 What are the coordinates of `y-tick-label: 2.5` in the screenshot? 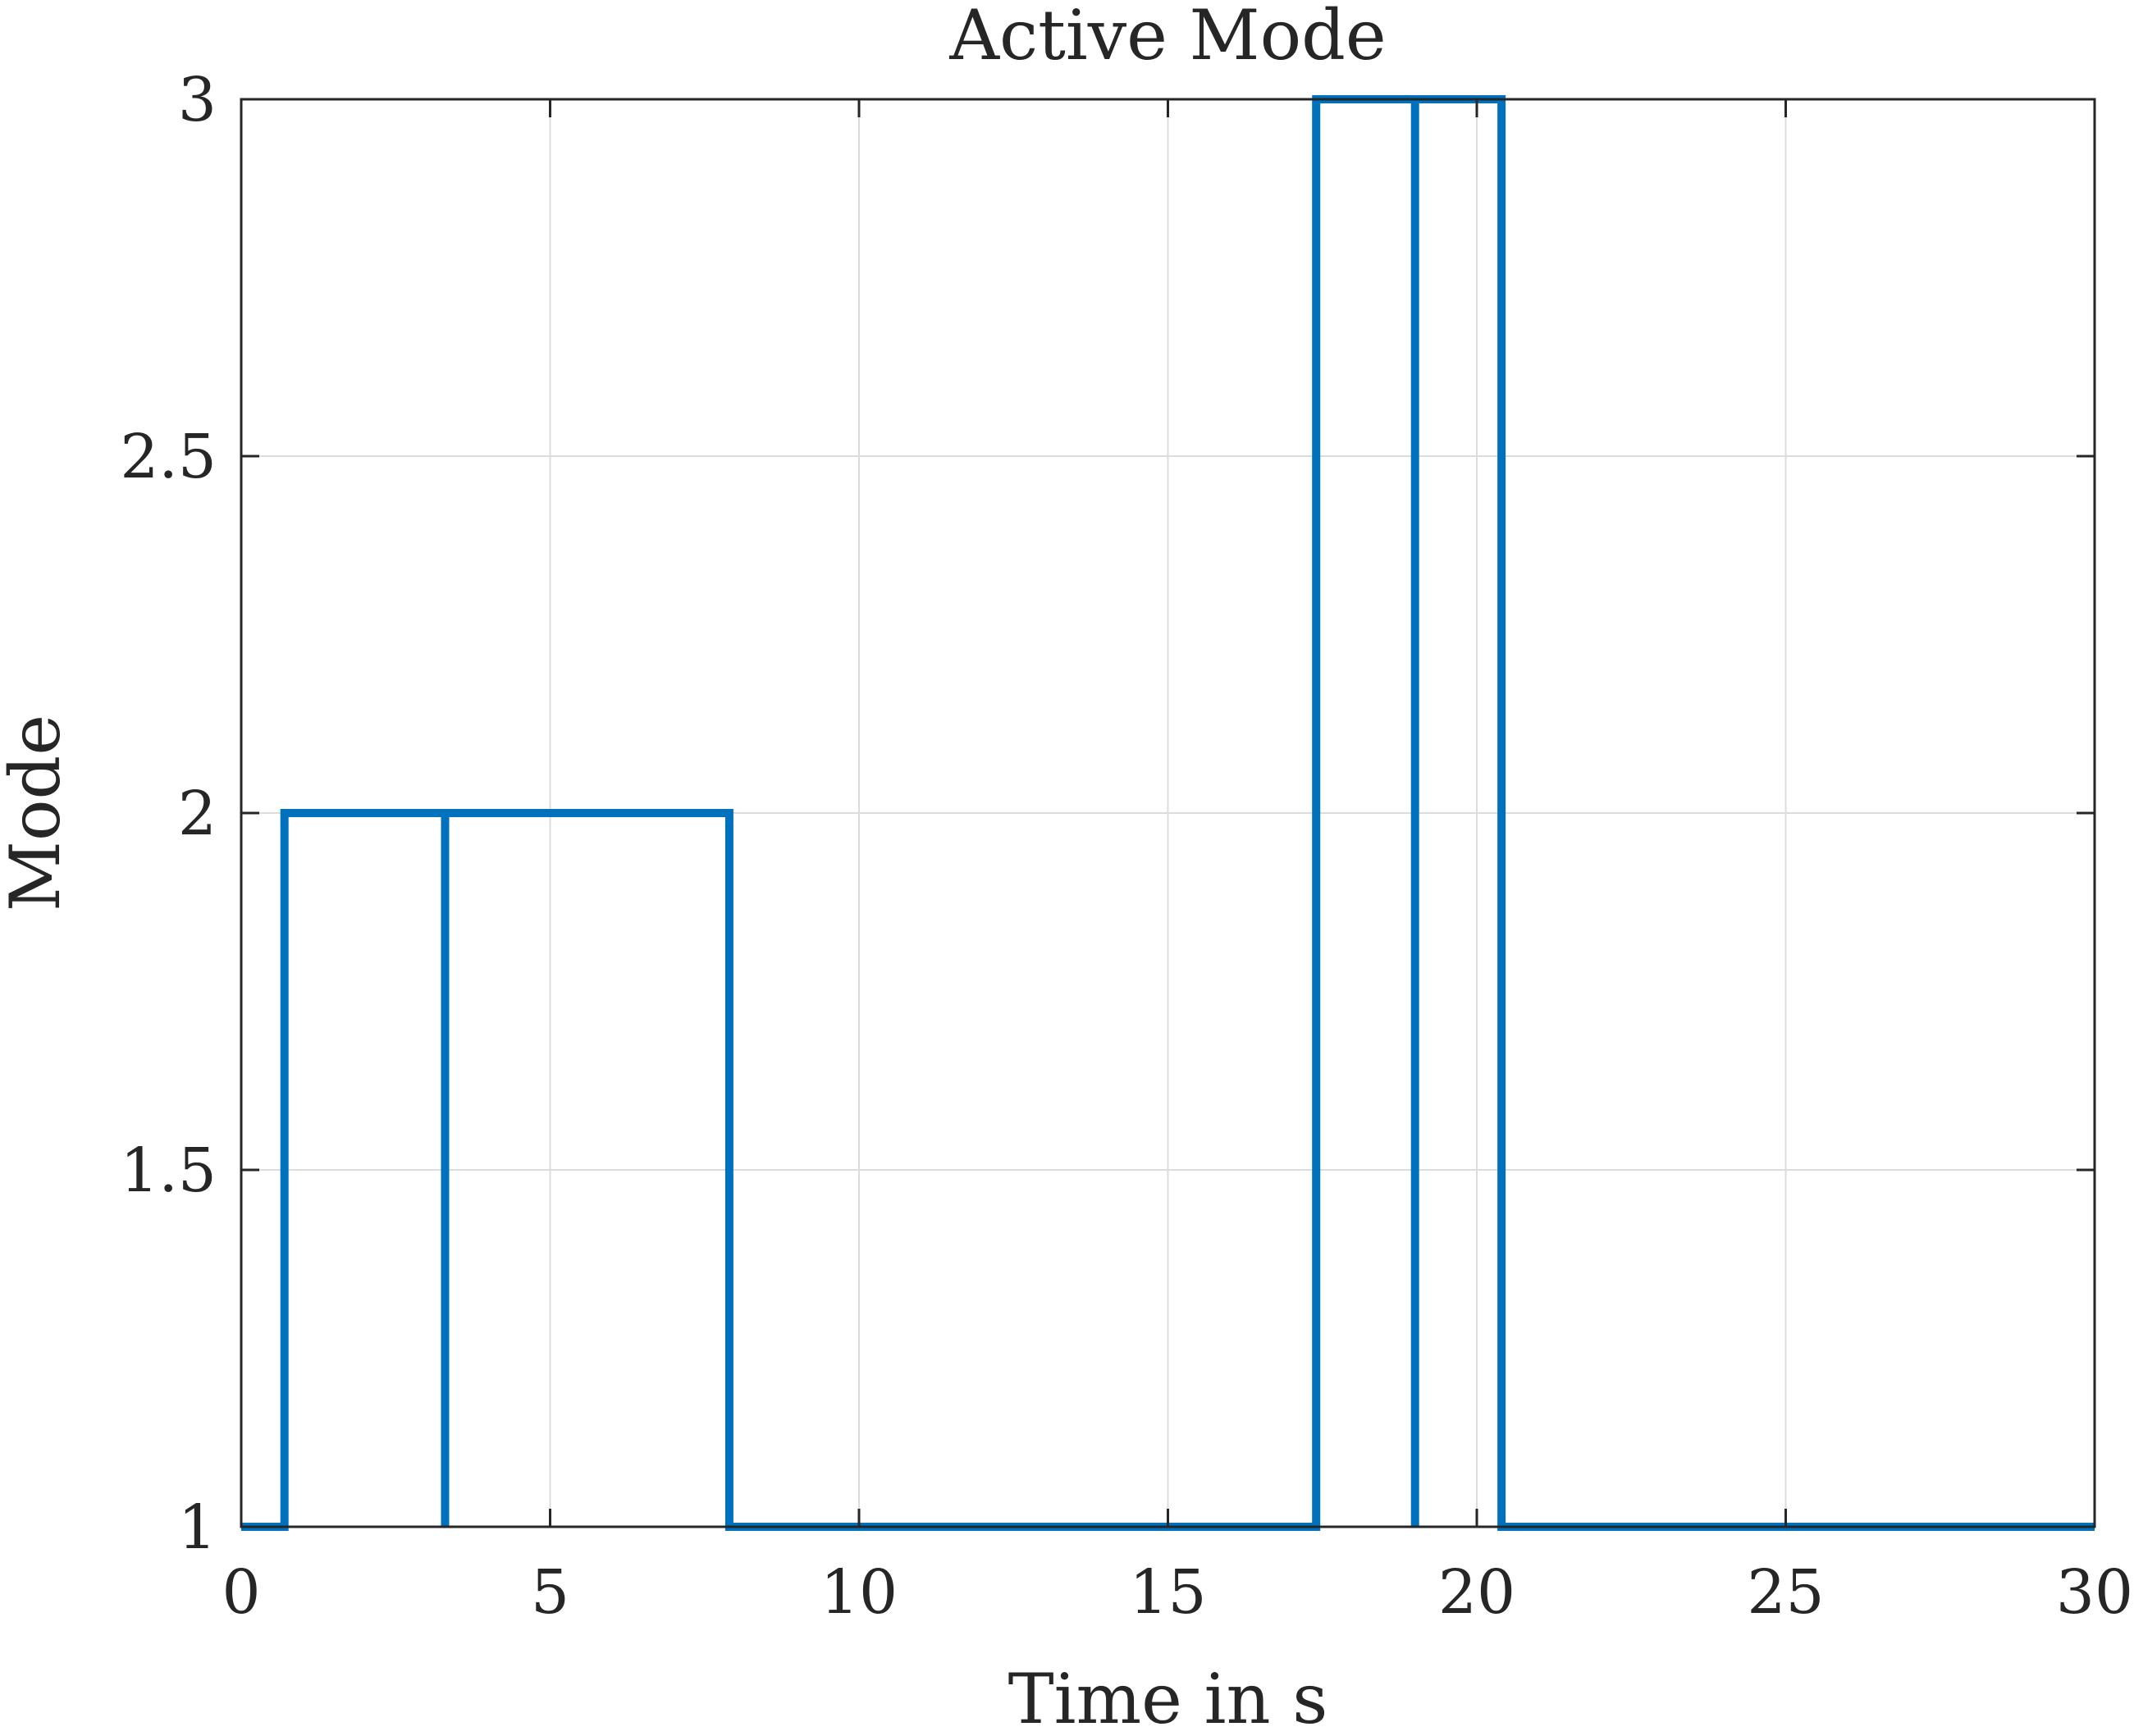 It's located at (169, 457).